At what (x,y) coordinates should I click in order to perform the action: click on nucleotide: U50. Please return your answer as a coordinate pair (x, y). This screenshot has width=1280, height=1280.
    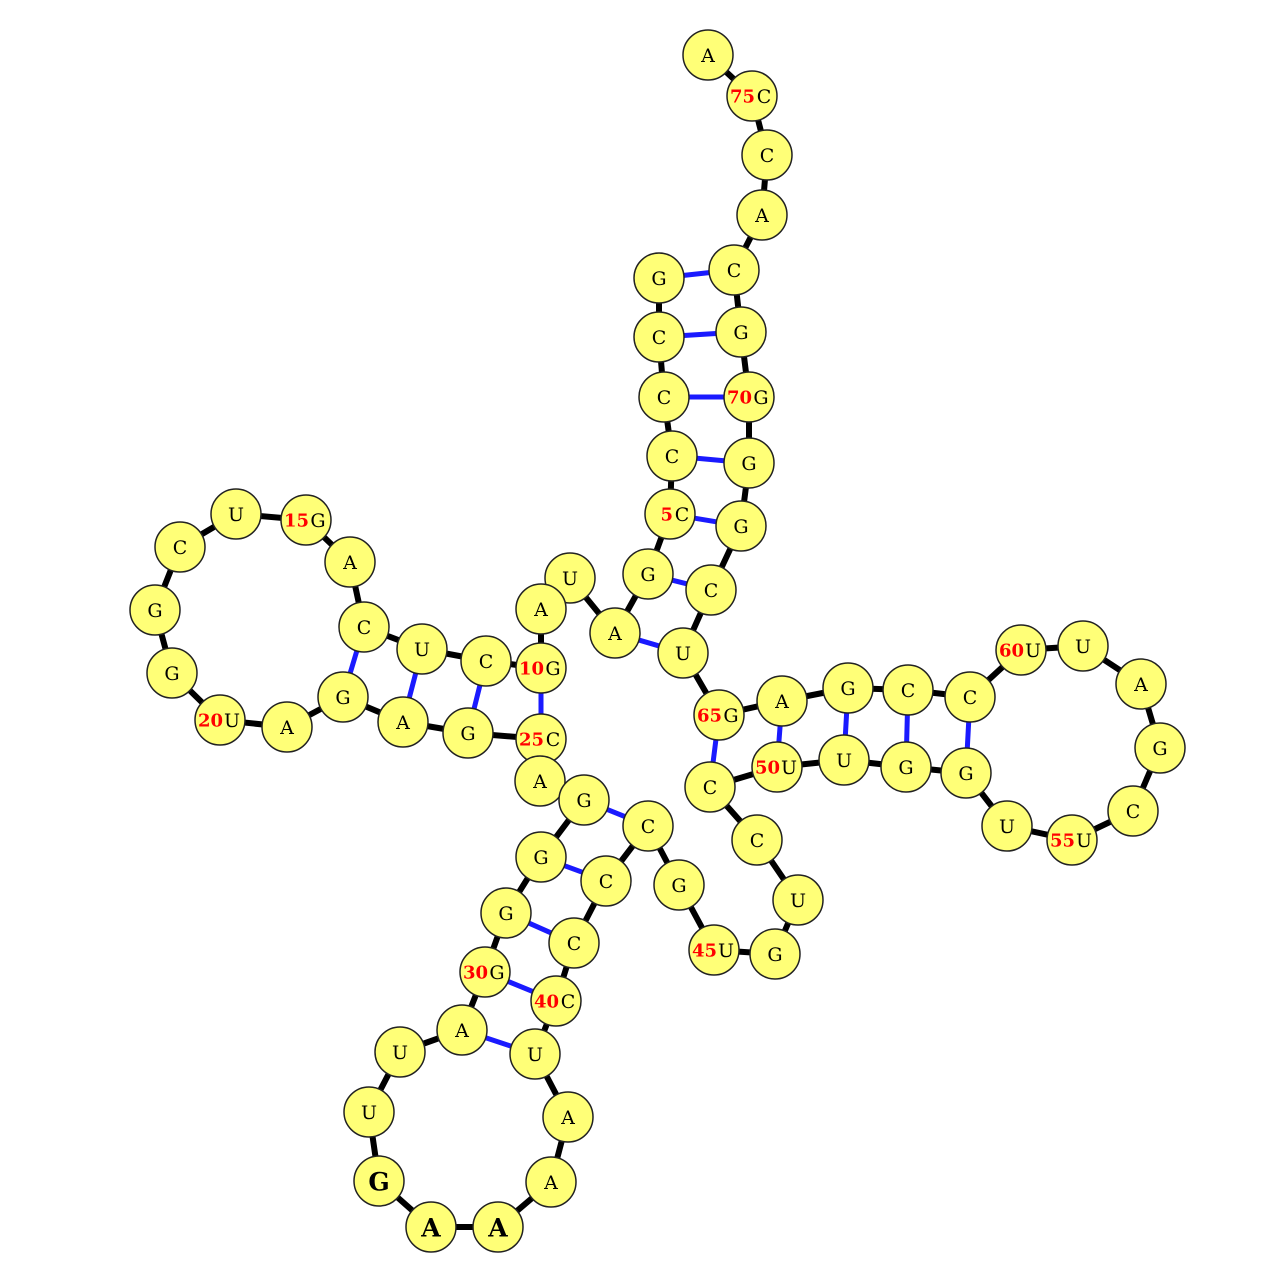
    Looking at the image, I should click on (777, 767).